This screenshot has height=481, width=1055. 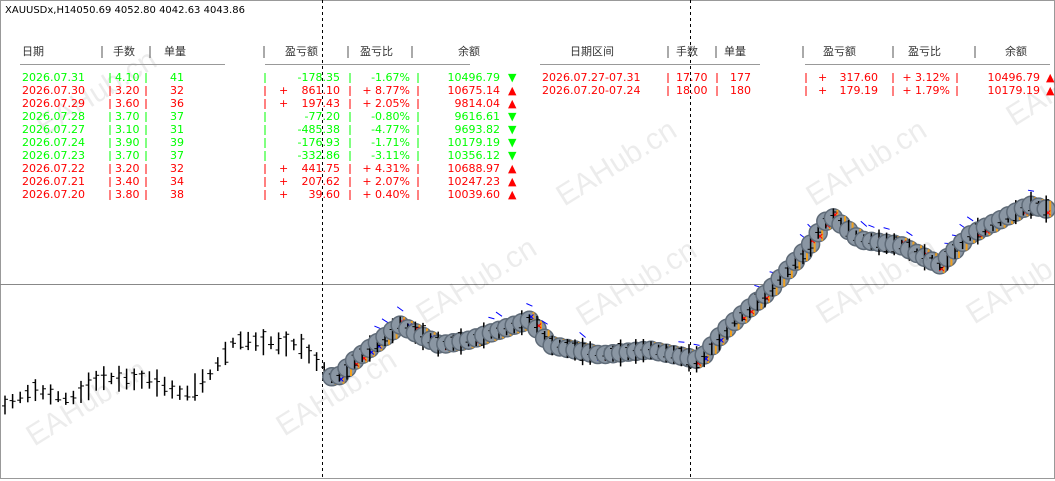 I want to click on column-header: 盈亏比, so click(x=376, y=51).